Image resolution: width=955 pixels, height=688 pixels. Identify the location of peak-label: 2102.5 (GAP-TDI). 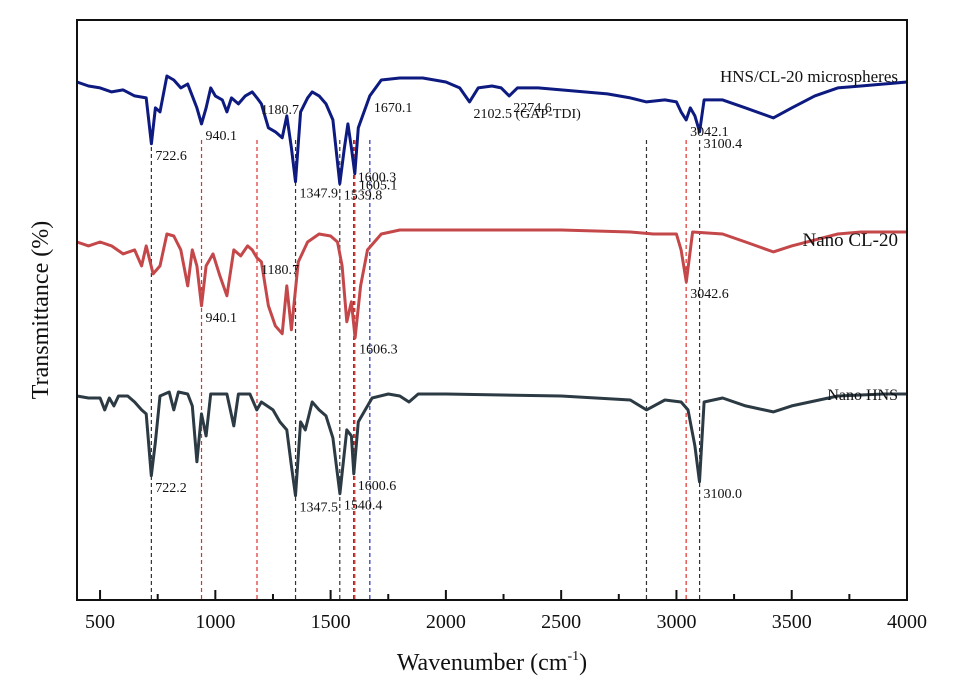
(528, 114).